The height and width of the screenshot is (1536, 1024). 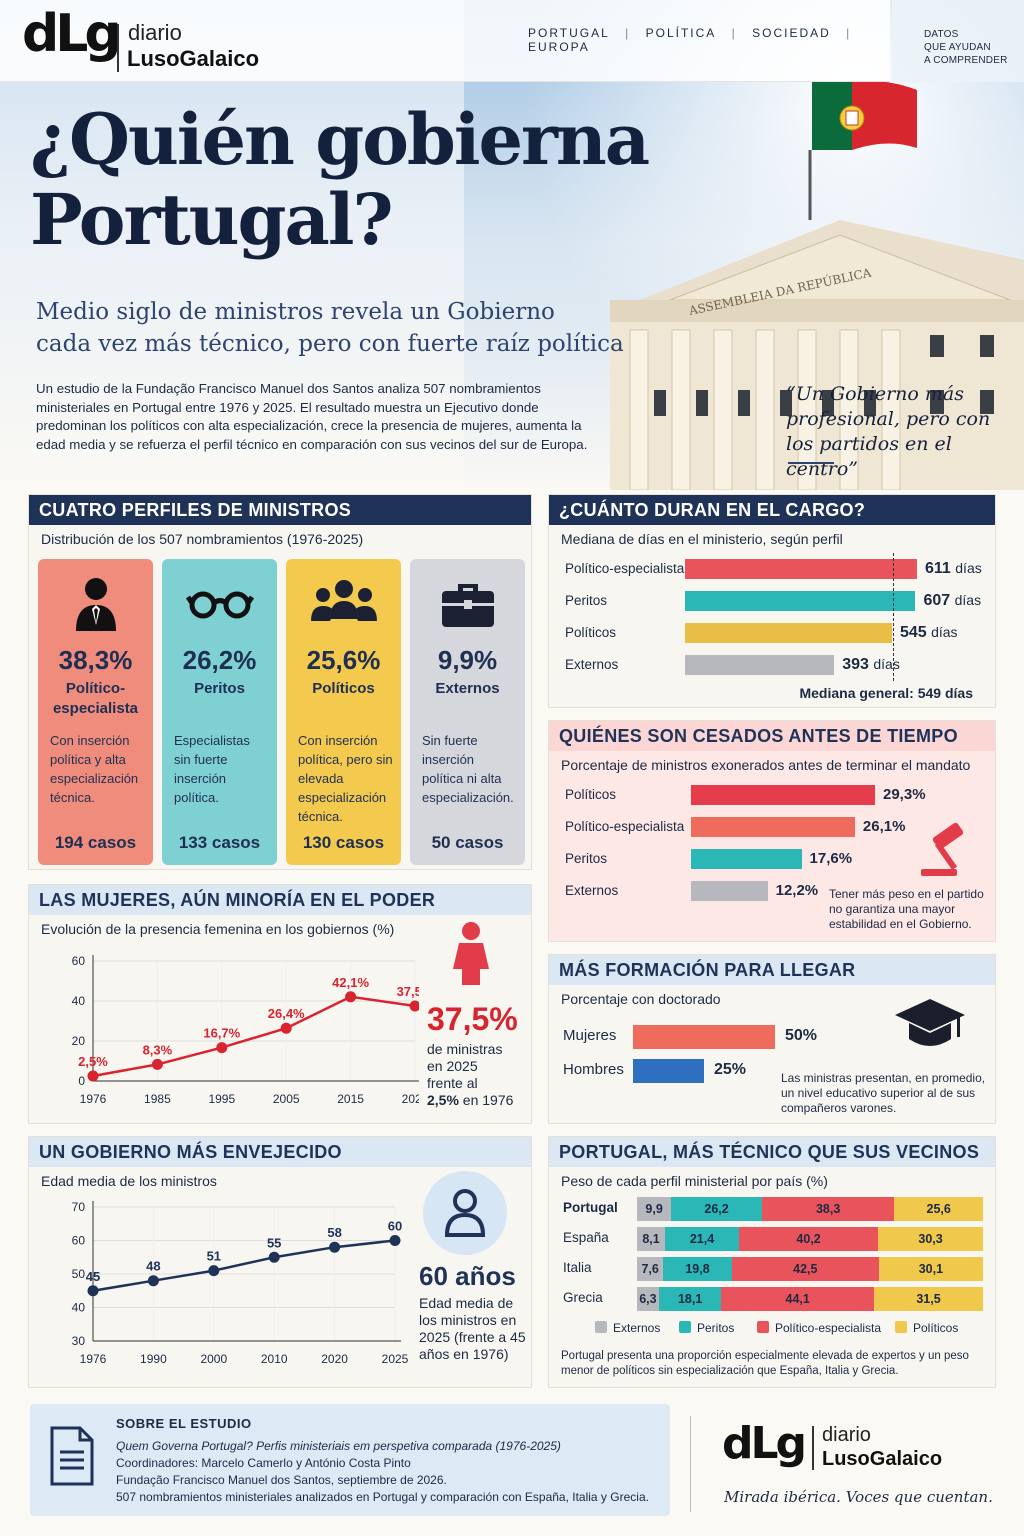 What do you see at coordinates (681, 33) in the screenshot?
I see `nav-item-politica: POLÍTICA` at bounding box center [681, 33].